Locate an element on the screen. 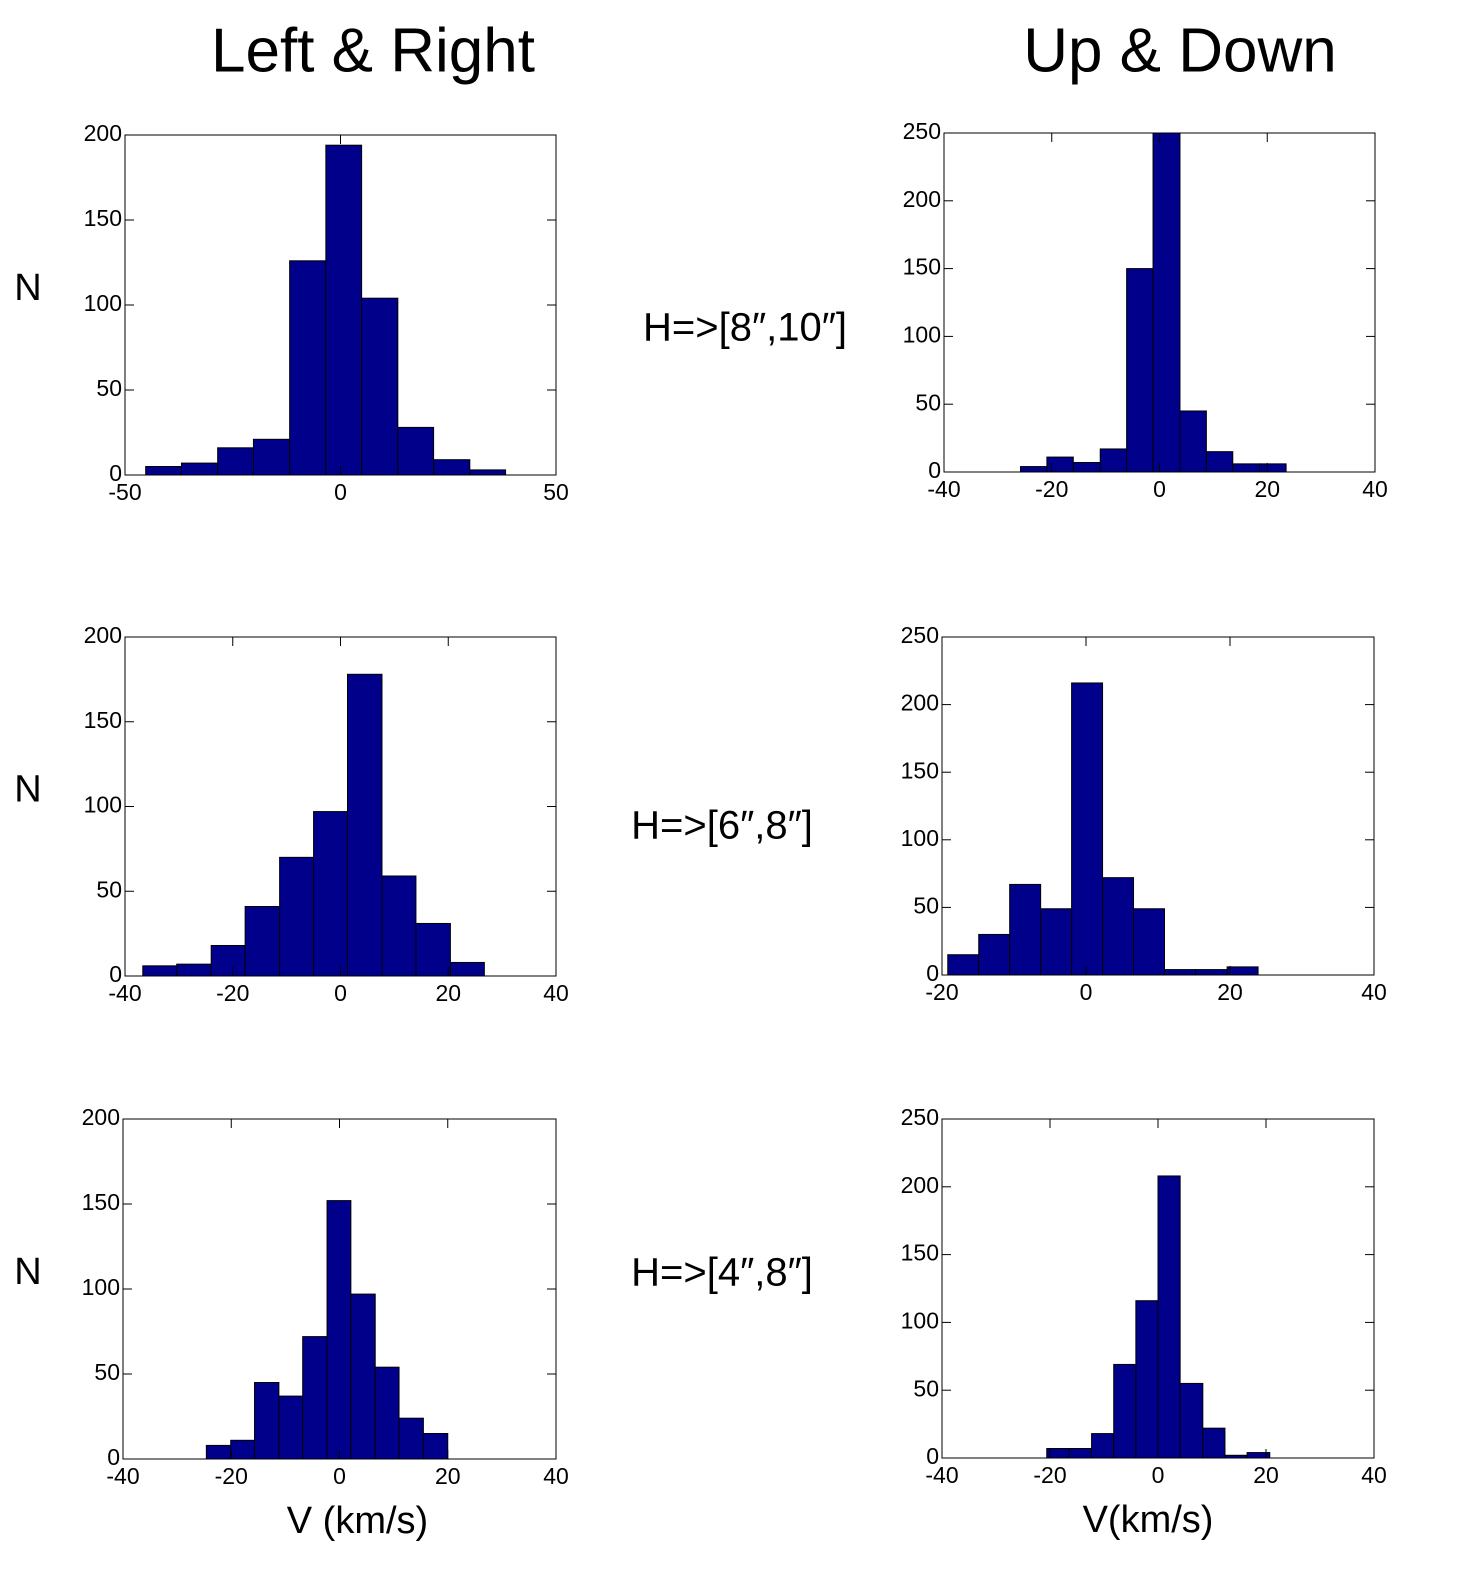 This screenshot has height=1578, width=1472. chart: -40 -20 0 20 40 0 50 100 150 200 N V (km/s) is located at coordinates (291, 1323).